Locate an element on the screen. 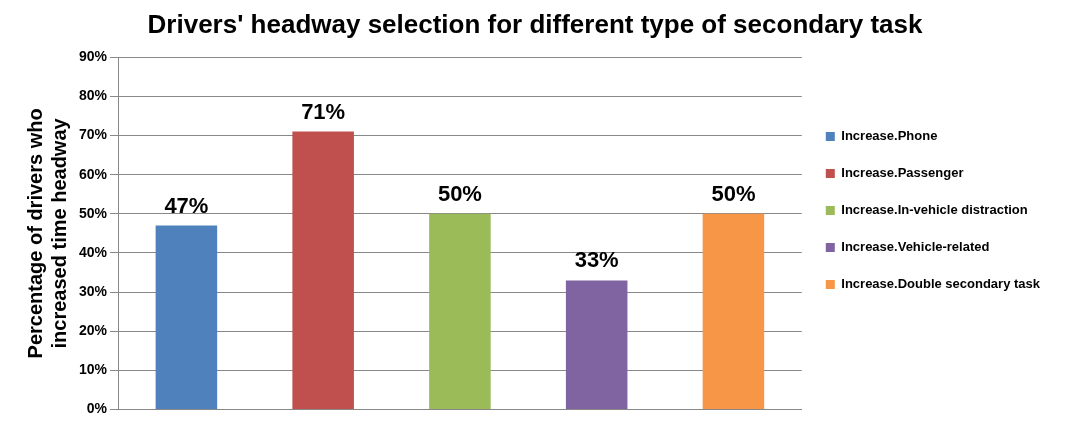 The height and width of the screenshot is (421, 1070). y-tick-label: 50% is located at coordinates (93, 212).